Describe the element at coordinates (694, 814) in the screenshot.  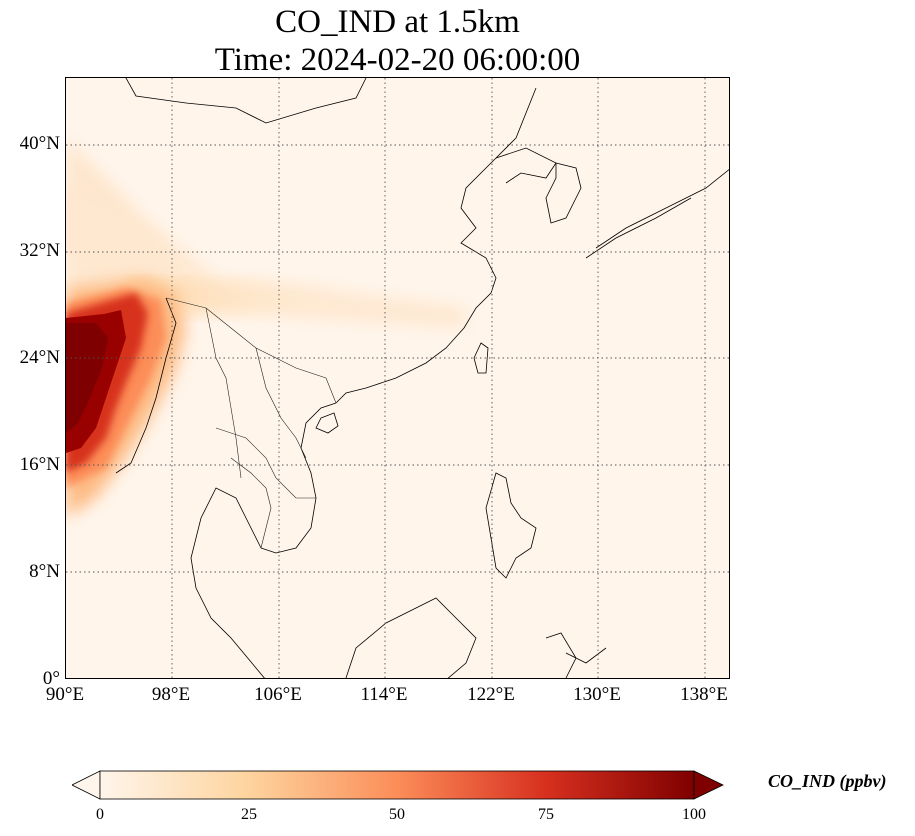
I see `colorbar-tick-label: 100` at that location.